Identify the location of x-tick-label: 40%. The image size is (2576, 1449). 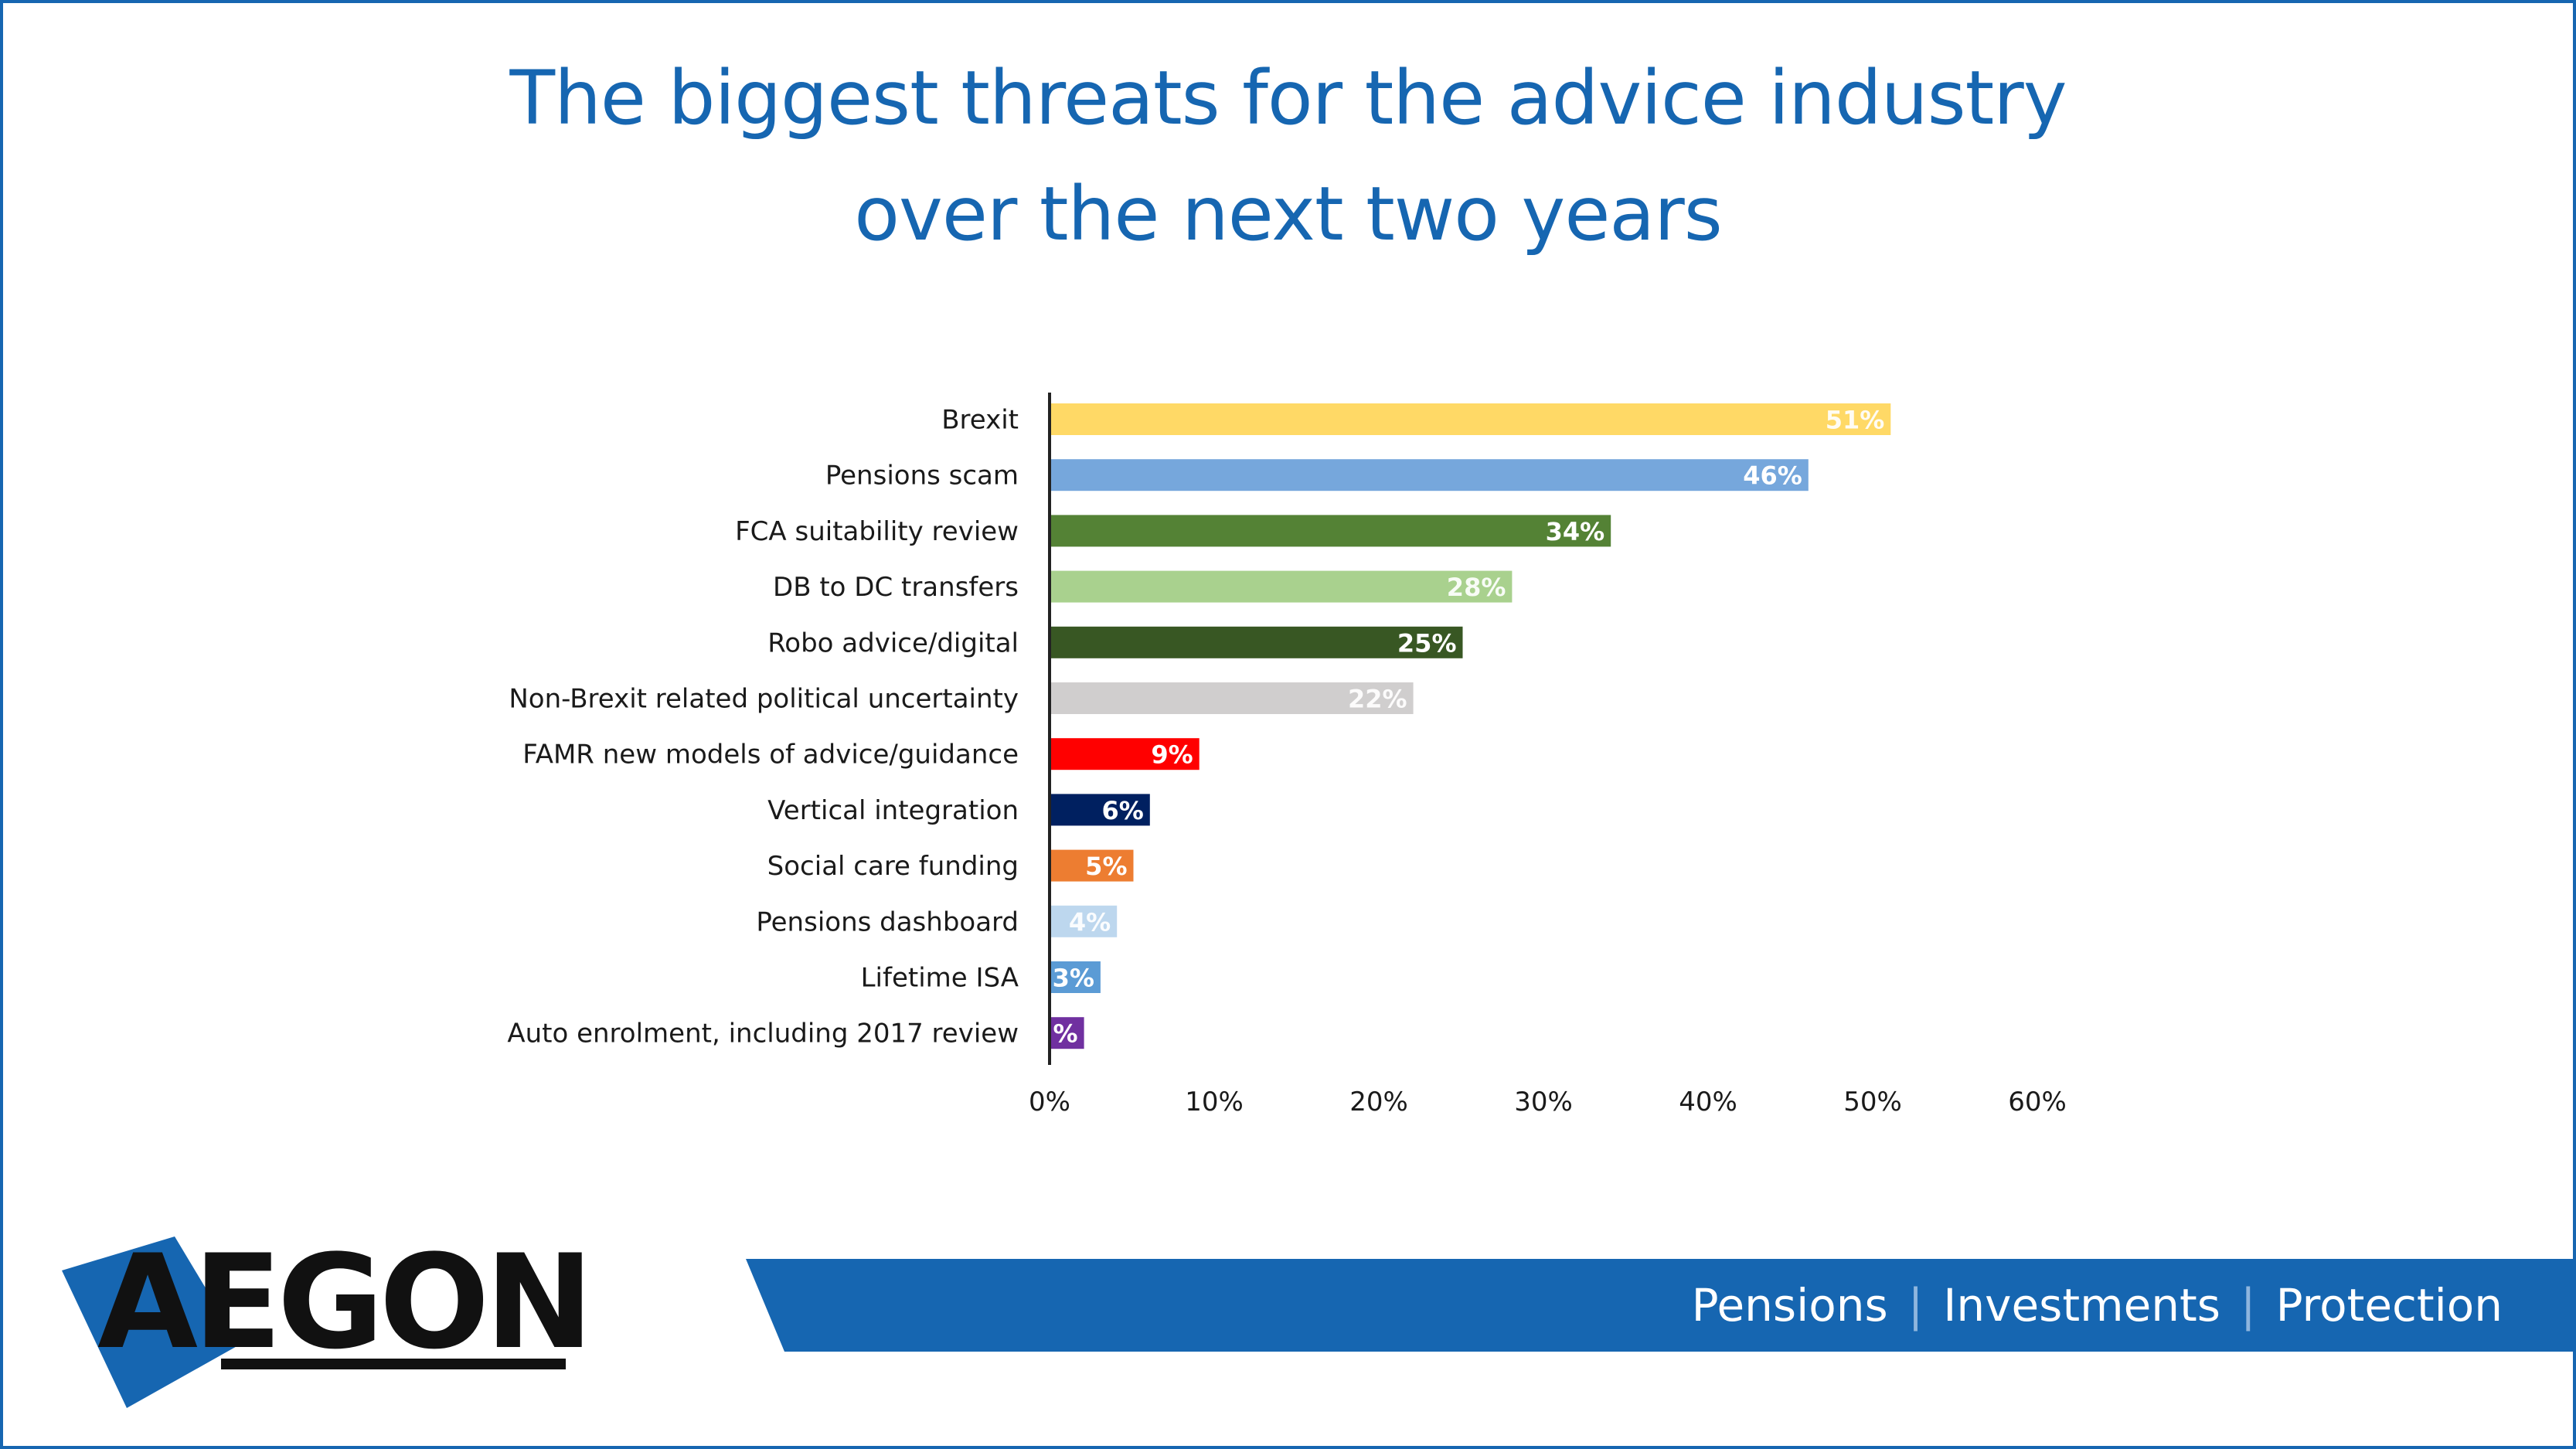
(1708, 1102).